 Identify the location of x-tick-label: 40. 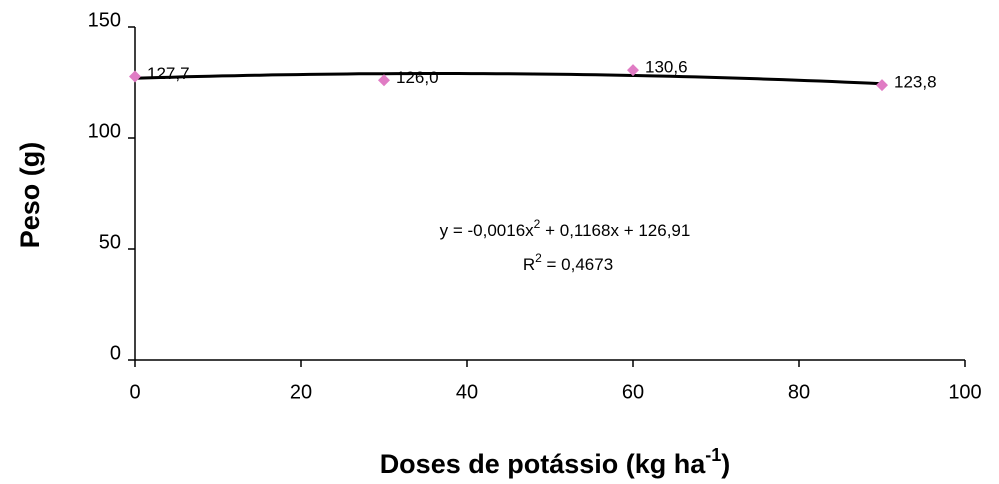
(467, 392).